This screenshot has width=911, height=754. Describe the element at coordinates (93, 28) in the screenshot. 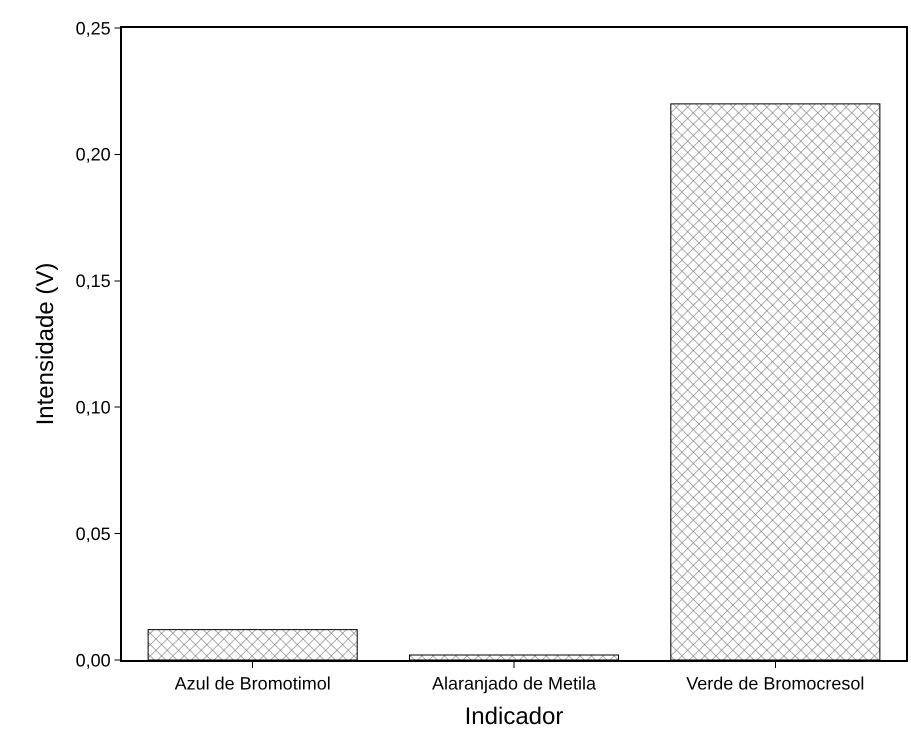

I see `y-tick-label: 0,25` at that location.